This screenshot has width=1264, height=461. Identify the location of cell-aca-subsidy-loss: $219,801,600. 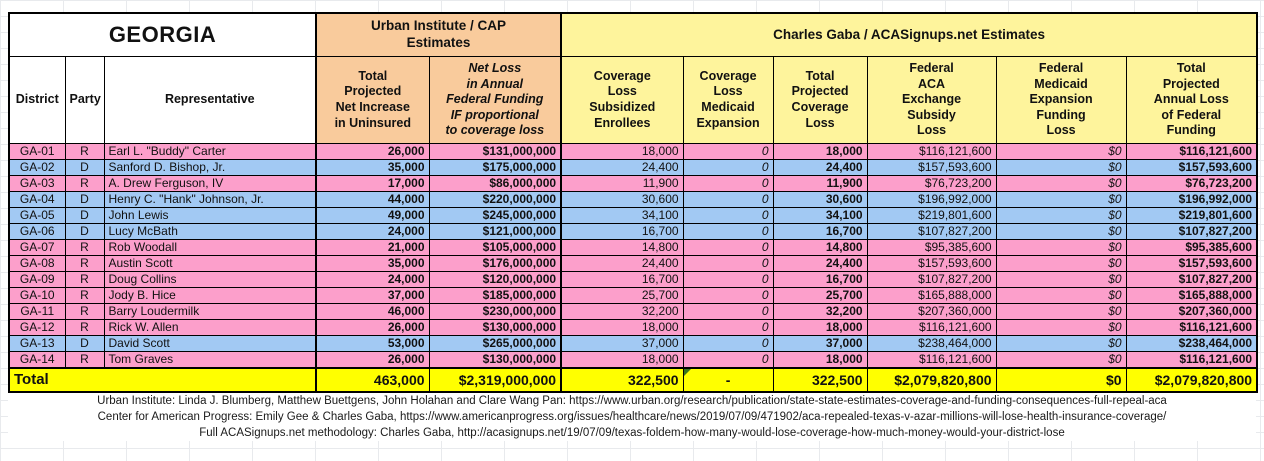
(931, 215).